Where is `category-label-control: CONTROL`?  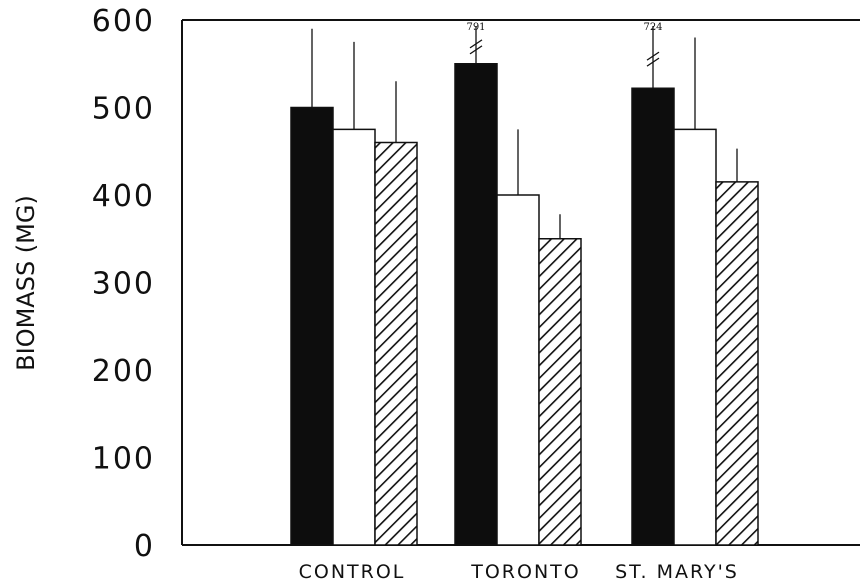 category-label-control: CONTROL is located at coordinates (352, 571).